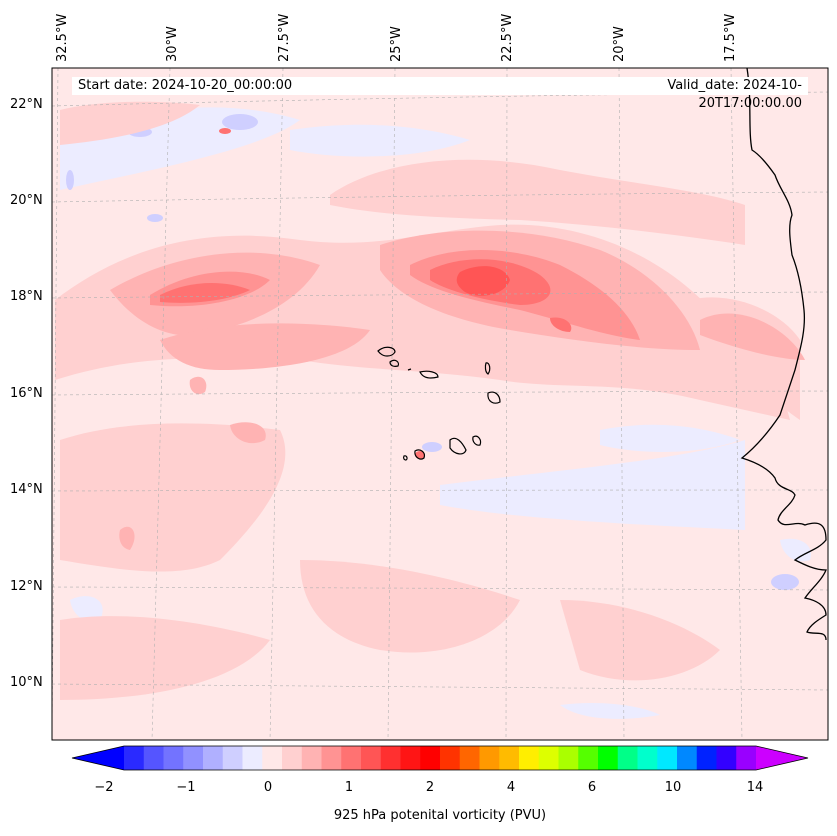  What do you see at coordinates (186, 787) in the screenshot?
I see `colorbar-tick-neg1: −1` at bounding box center [186, 787].